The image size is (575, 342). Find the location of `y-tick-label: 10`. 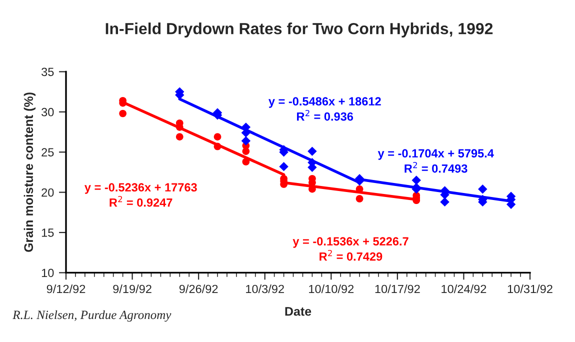

y-tick-label: 10 is located at coordinates (48, 273).